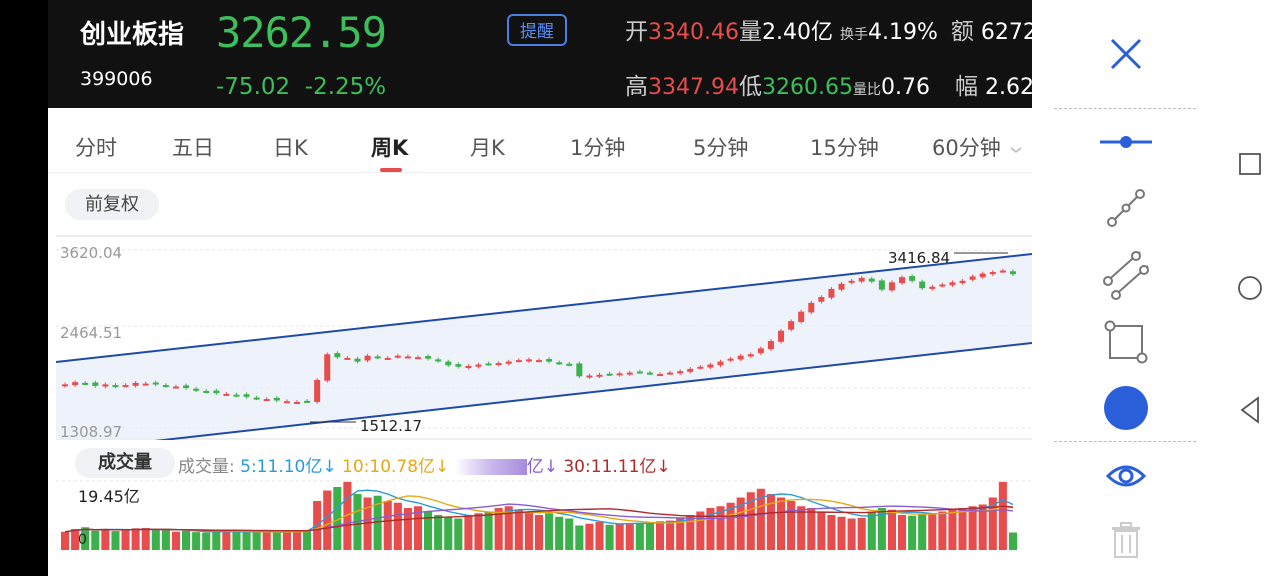  What do you see at coordinates (193, 148) in the screenshot?
I see `tab-five-day: 五日` at bounding box center [193, 148].